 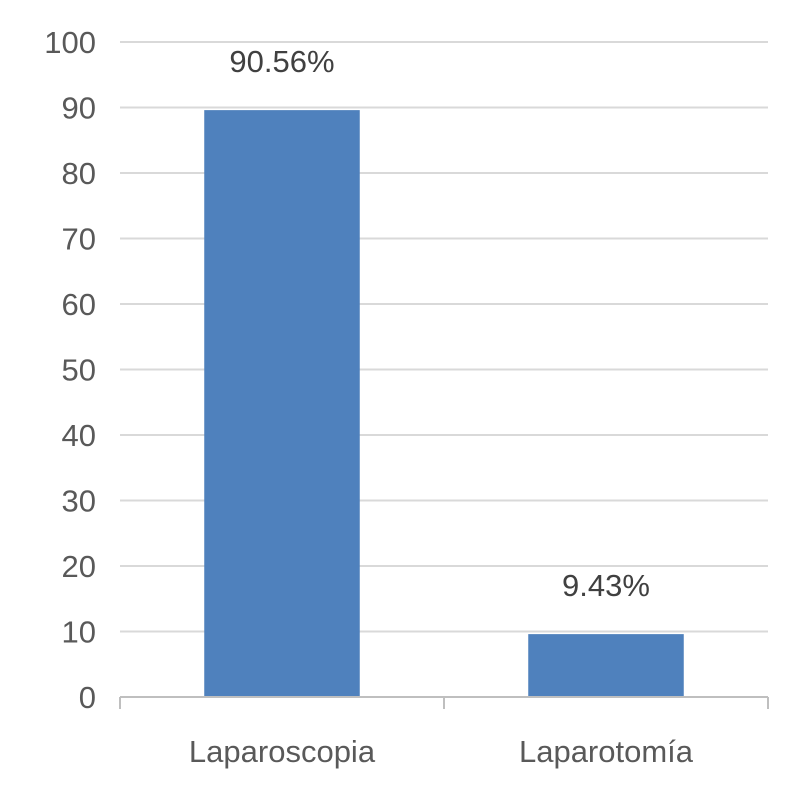 I want to click on x-category-label: Laparotomía, so click(x=606, y=751).